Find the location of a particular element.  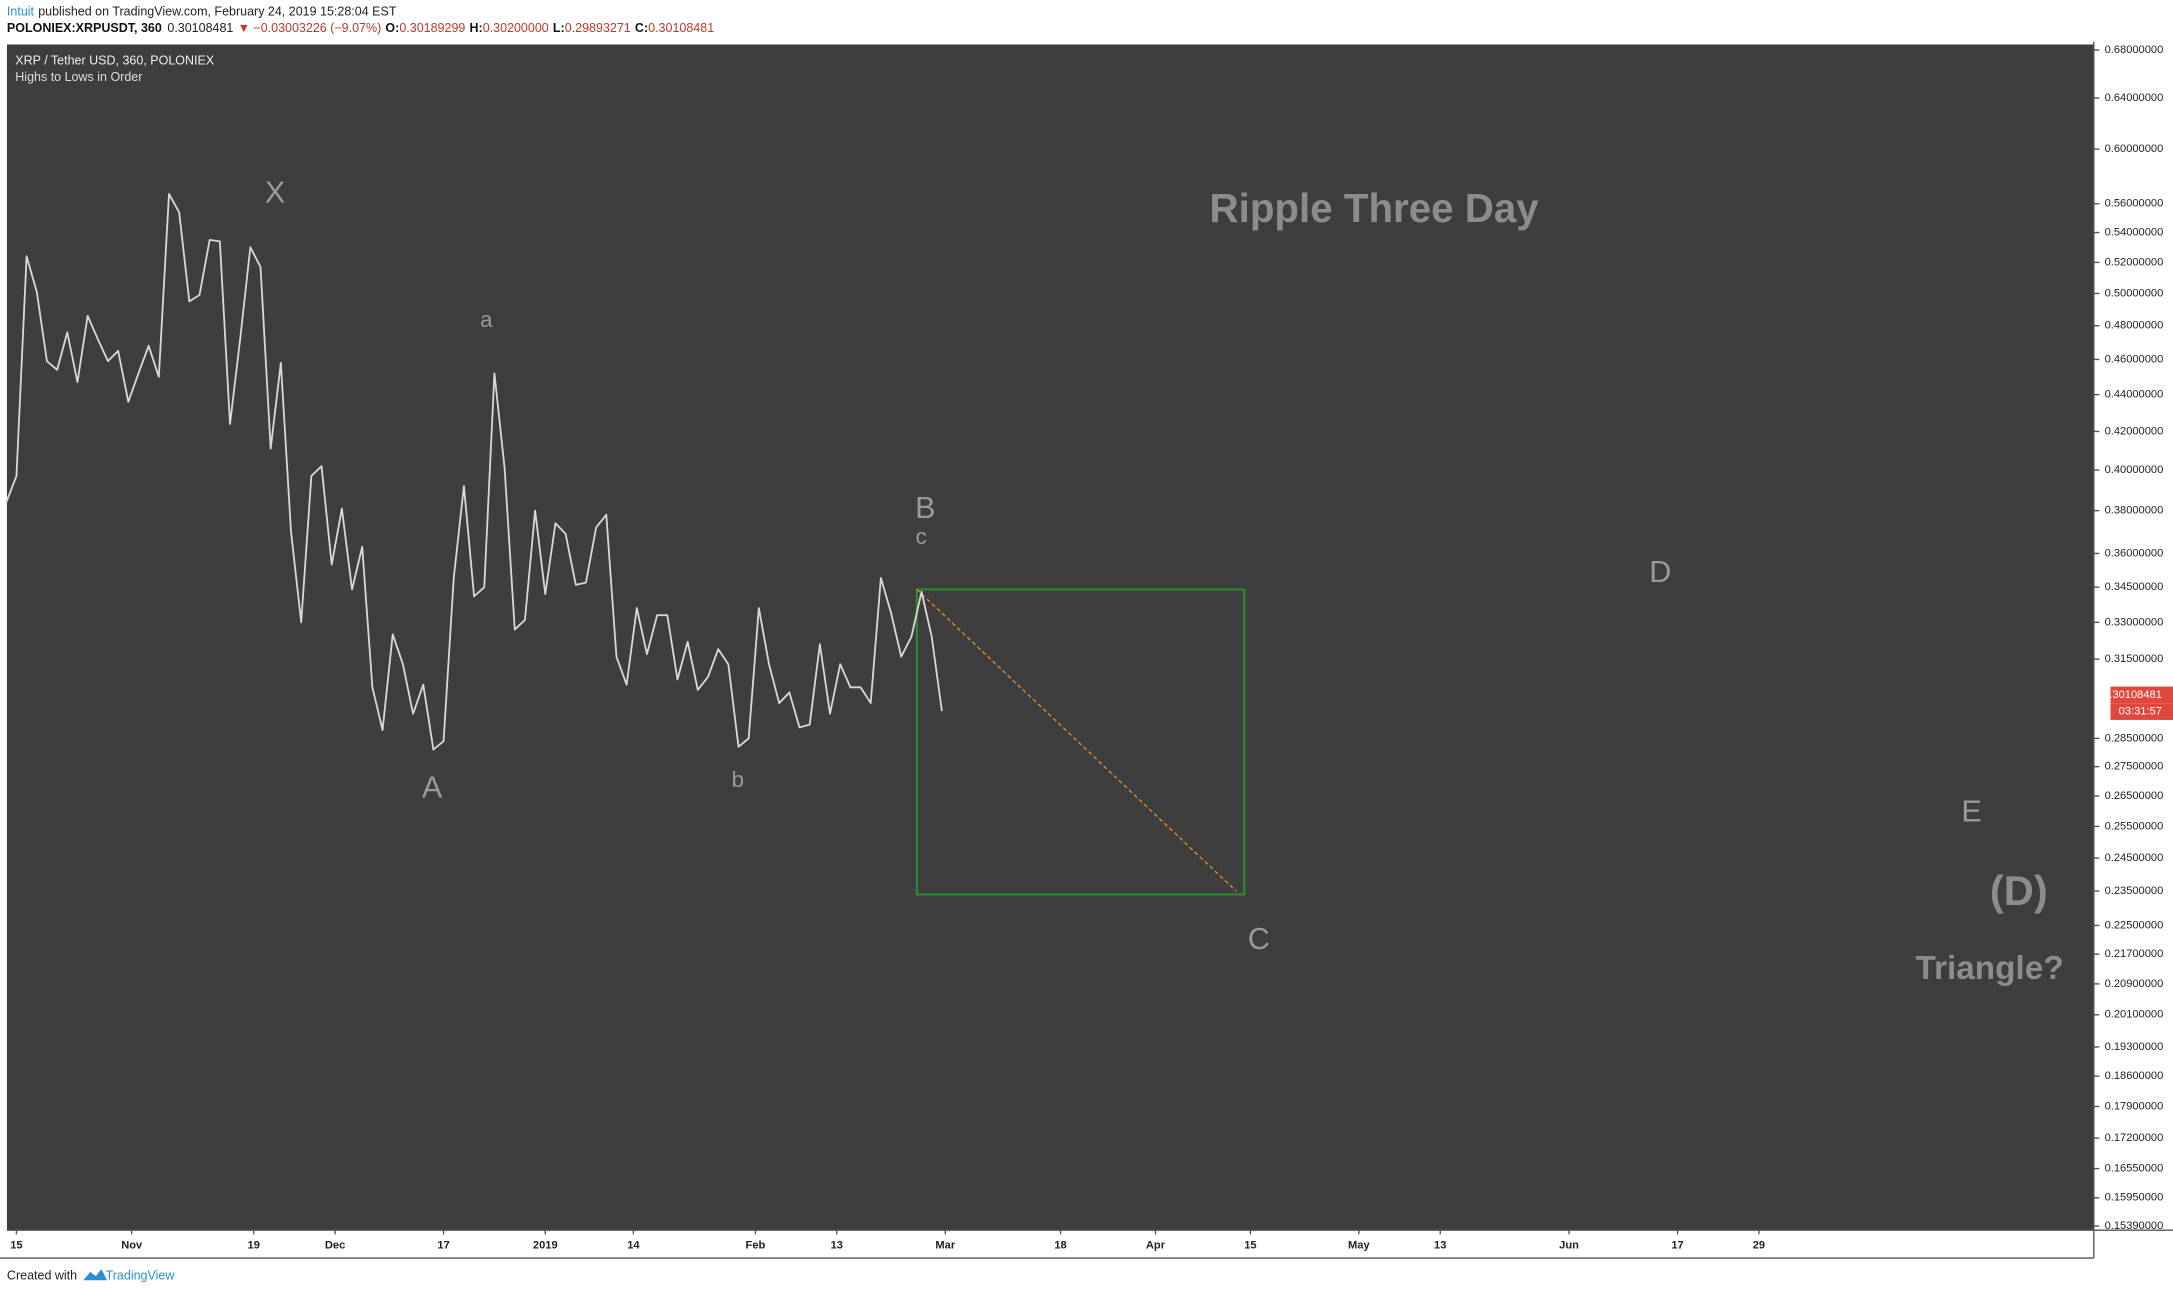

wave-label: b is located at coordinates (738, 779).